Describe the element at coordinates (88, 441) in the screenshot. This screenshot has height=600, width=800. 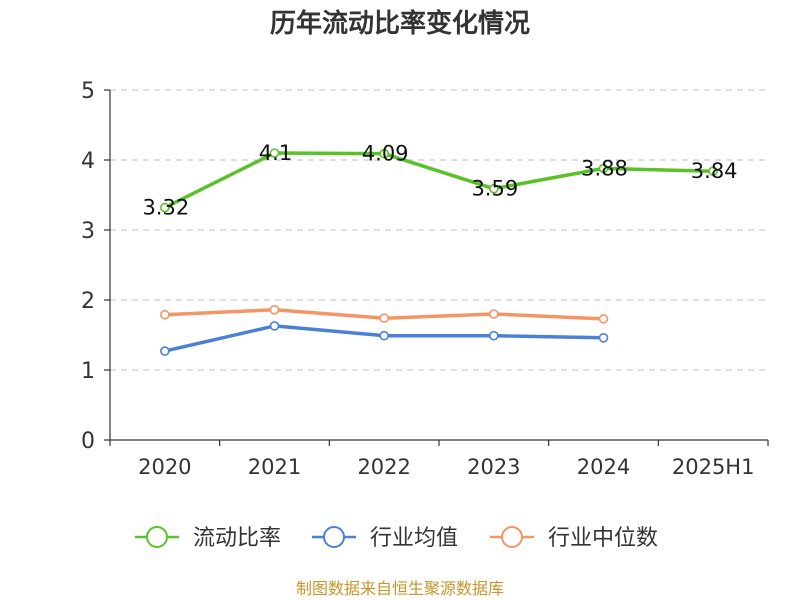
I see `y-tick-label: 0` at that location.